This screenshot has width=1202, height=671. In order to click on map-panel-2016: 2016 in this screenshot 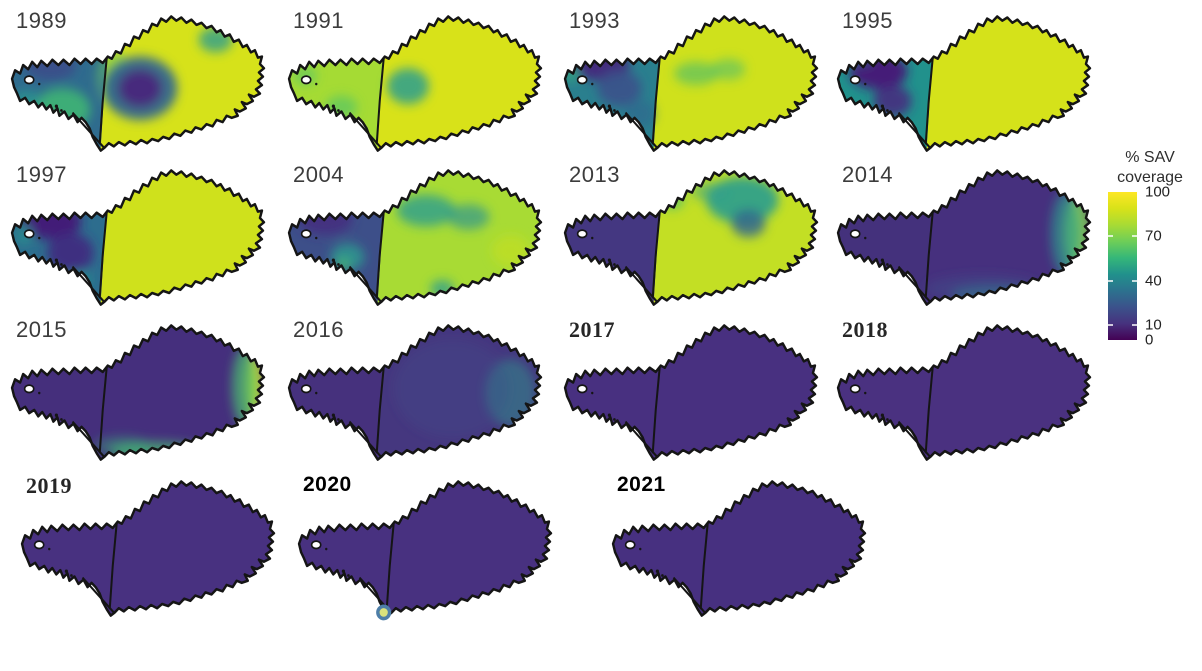, I will do `click(414, 392)`.